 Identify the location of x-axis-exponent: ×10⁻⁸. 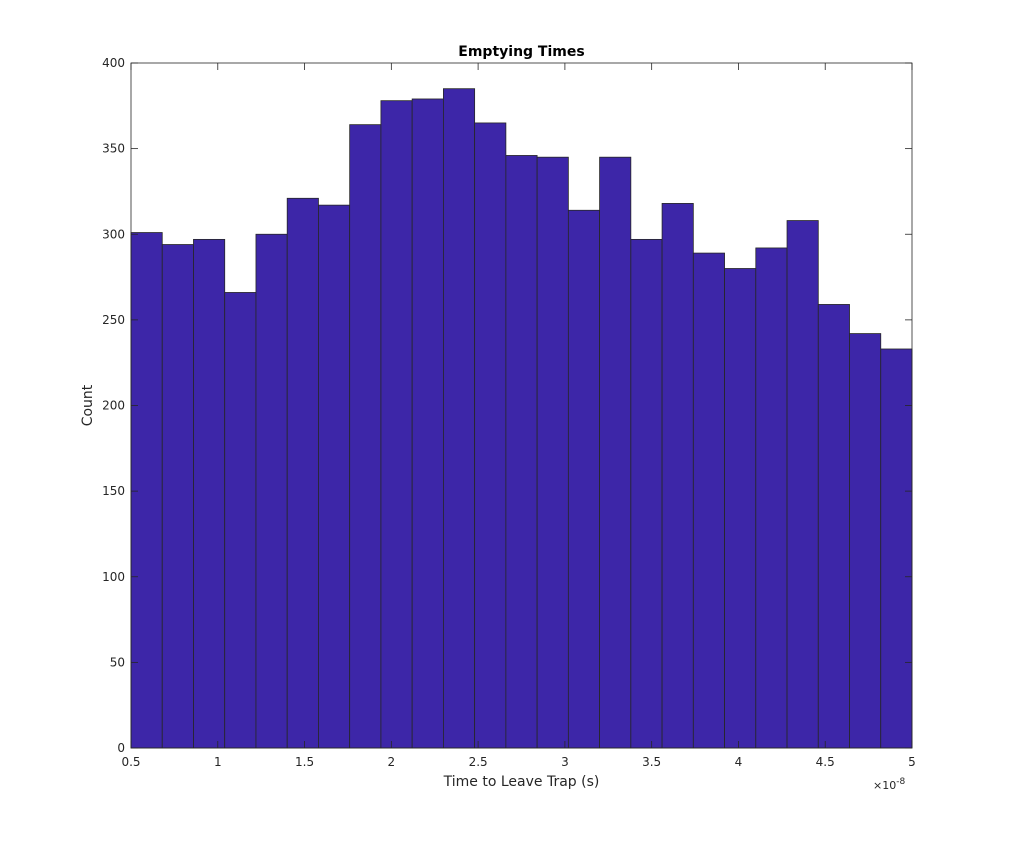
(889, 784).